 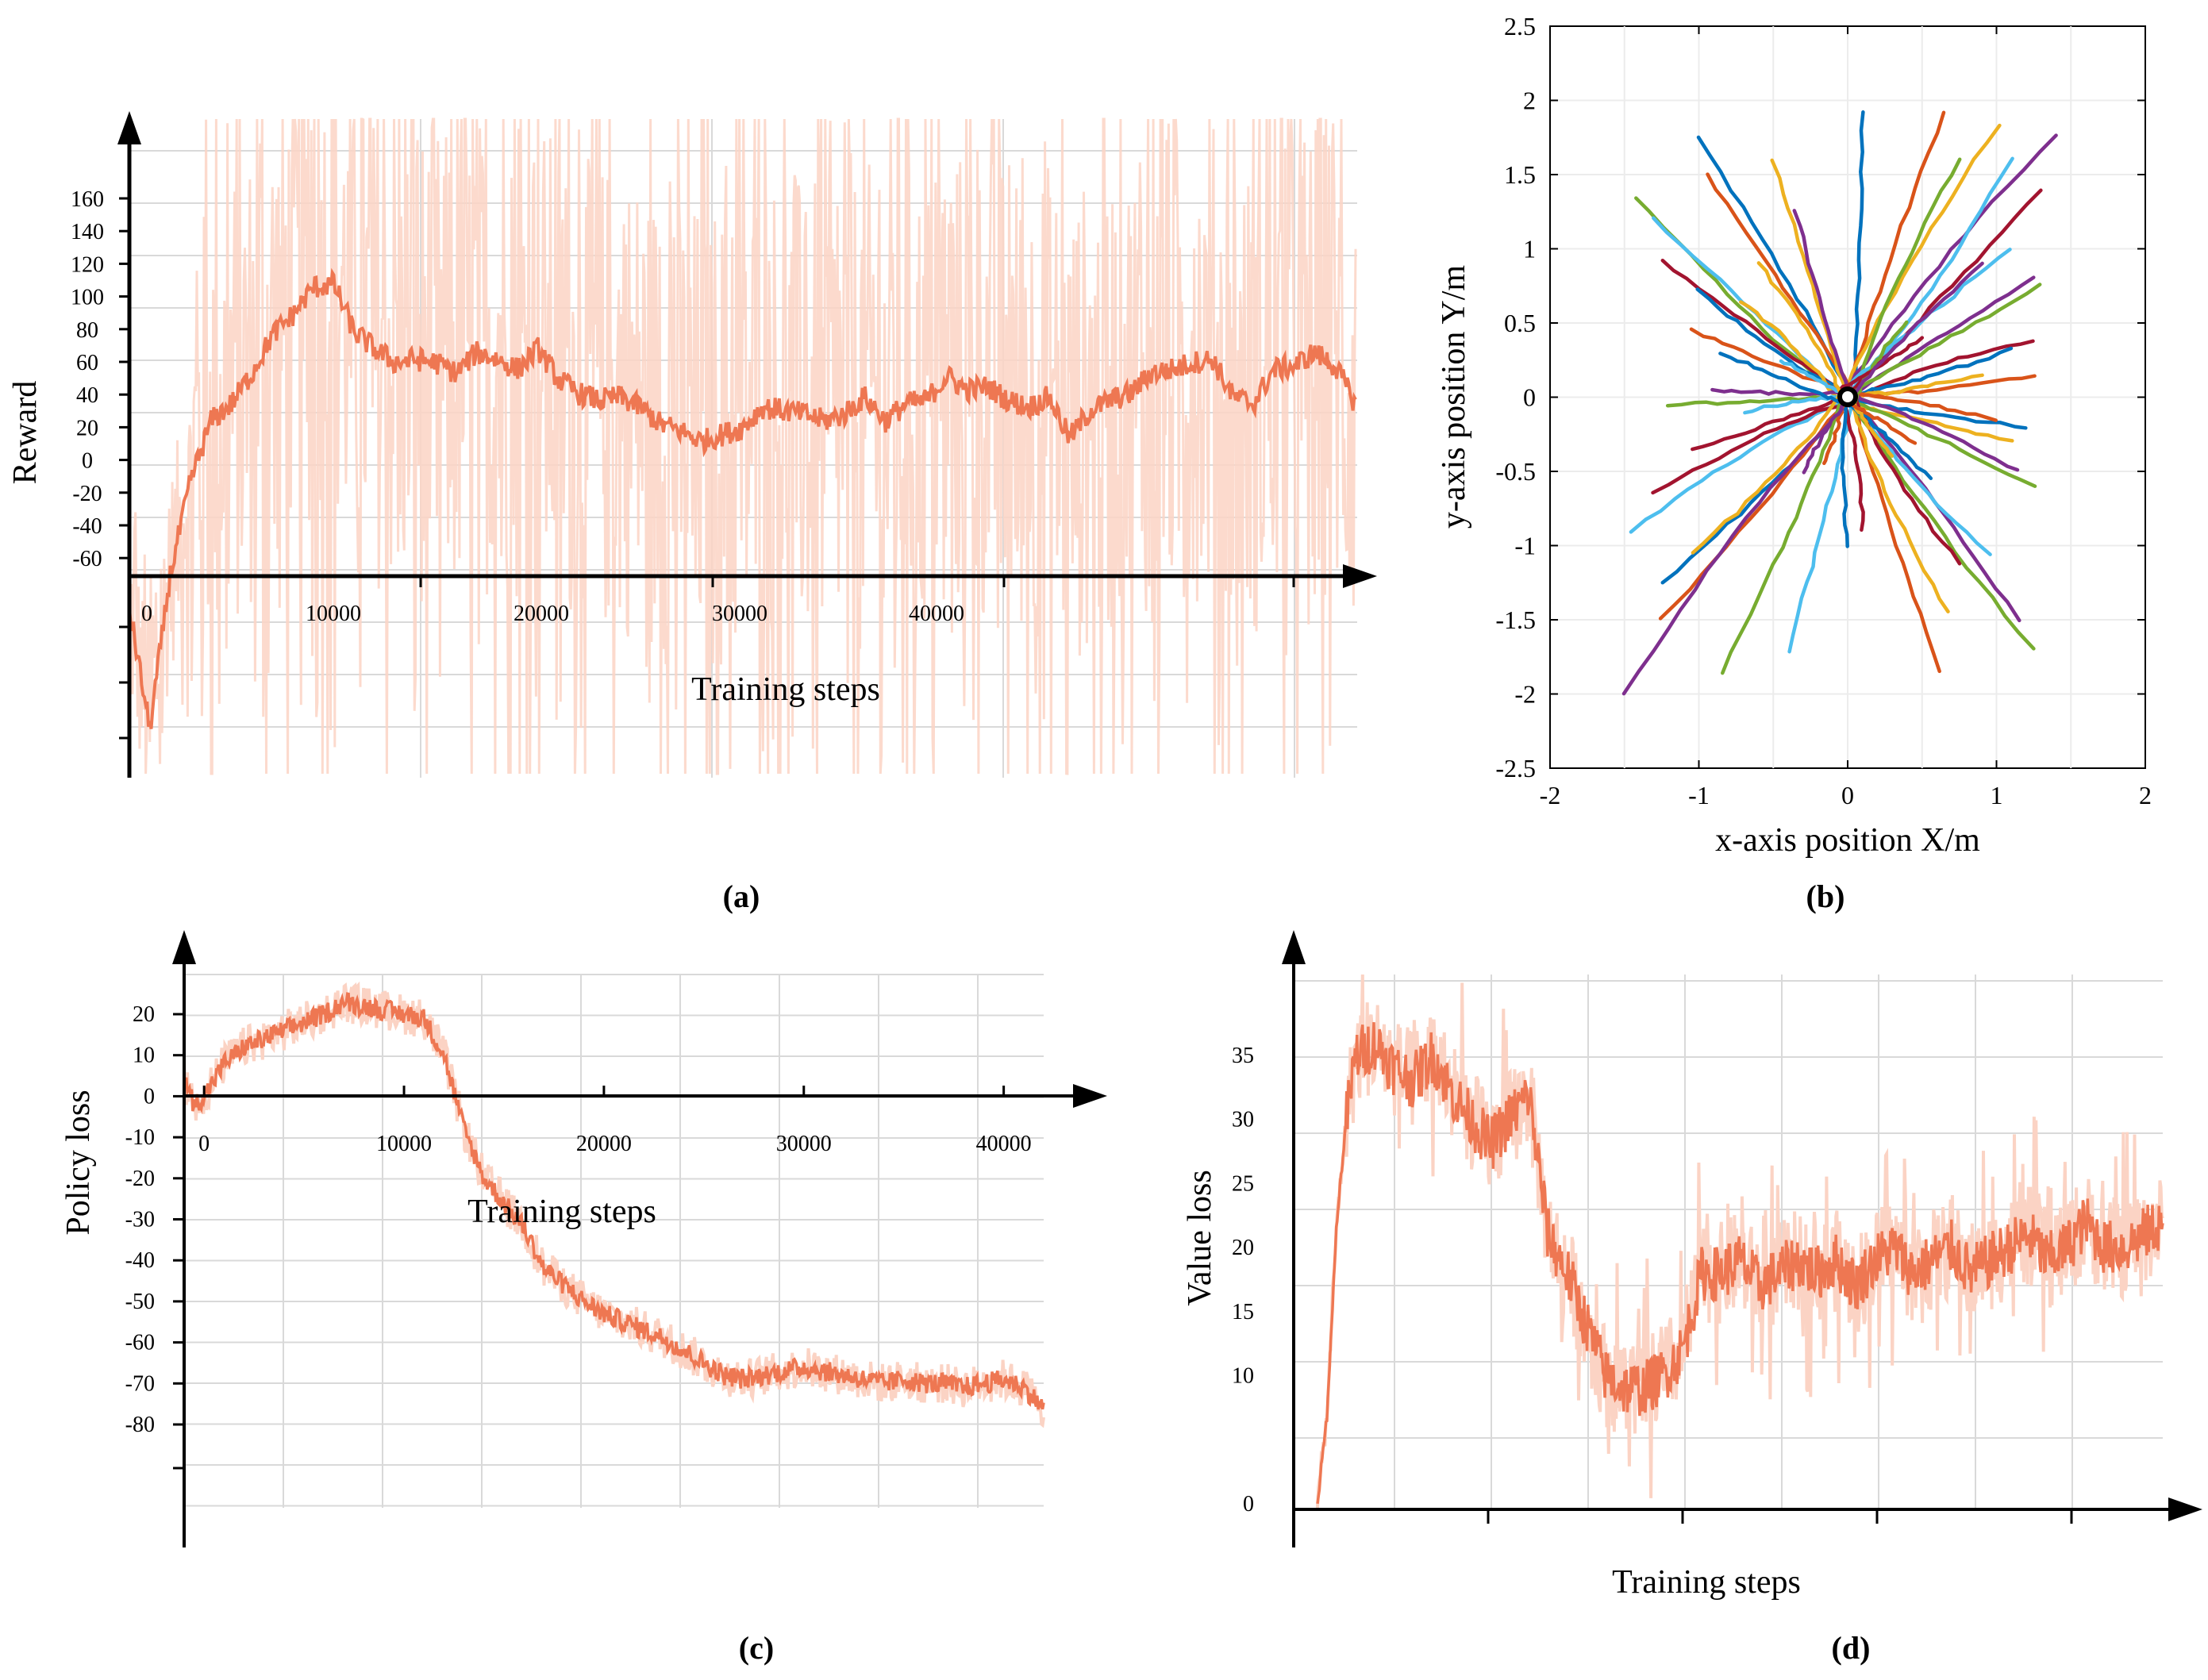 What do you see at coordinates (1529, 249) in the screenshot?
I see `panel-b-y-tick-label: 1` at bounding box center [1529, 249].